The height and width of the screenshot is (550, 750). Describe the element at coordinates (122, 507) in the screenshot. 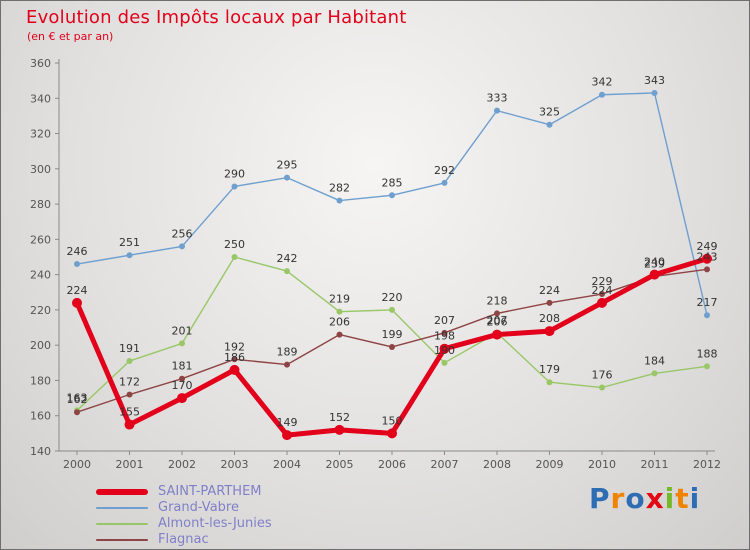

I see `legend-line-swatch-grand-vabre` at that location.